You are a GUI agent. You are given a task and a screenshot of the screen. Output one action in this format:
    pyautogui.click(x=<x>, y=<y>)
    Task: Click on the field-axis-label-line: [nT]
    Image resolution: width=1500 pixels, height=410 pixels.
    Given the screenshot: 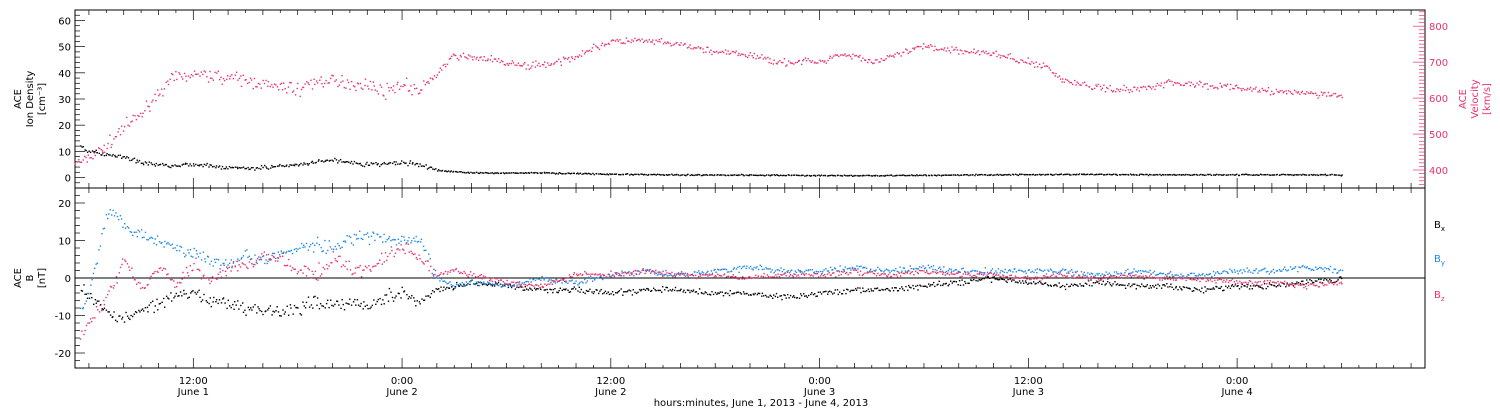 What is the action you would take?
    pyautogui.click(x=42, y=278)
    